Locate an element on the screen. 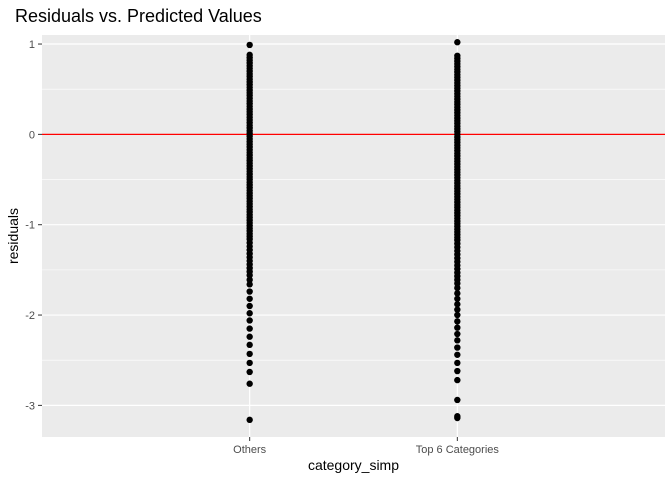 This screenshot has height=480, width=672. x-tick-label: Top 6 Categories is located at coordinates (458, 450).